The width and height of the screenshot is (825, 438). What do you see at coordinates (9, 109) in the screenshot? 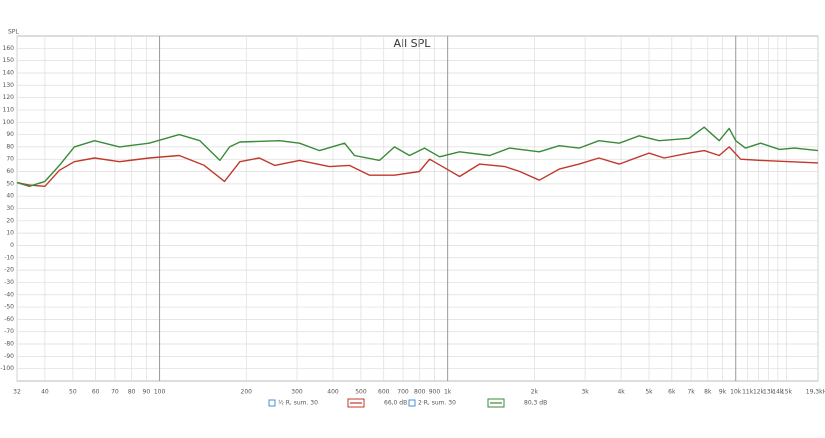
I see `y-tick-label: 110` at bounding box center [9, 109].